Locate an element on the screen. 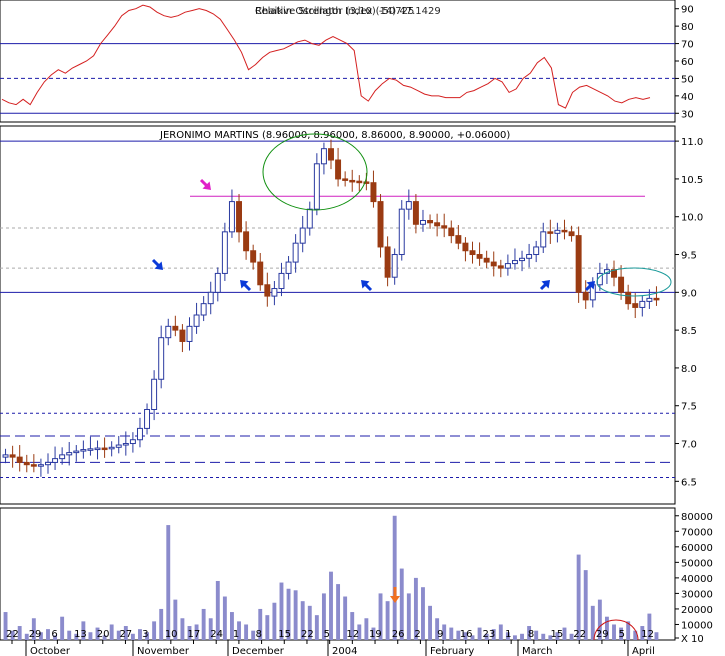 The height and width of the screenshot is (656, 725). arrow-magenta-down-icon is located at coordinates (205, 184).